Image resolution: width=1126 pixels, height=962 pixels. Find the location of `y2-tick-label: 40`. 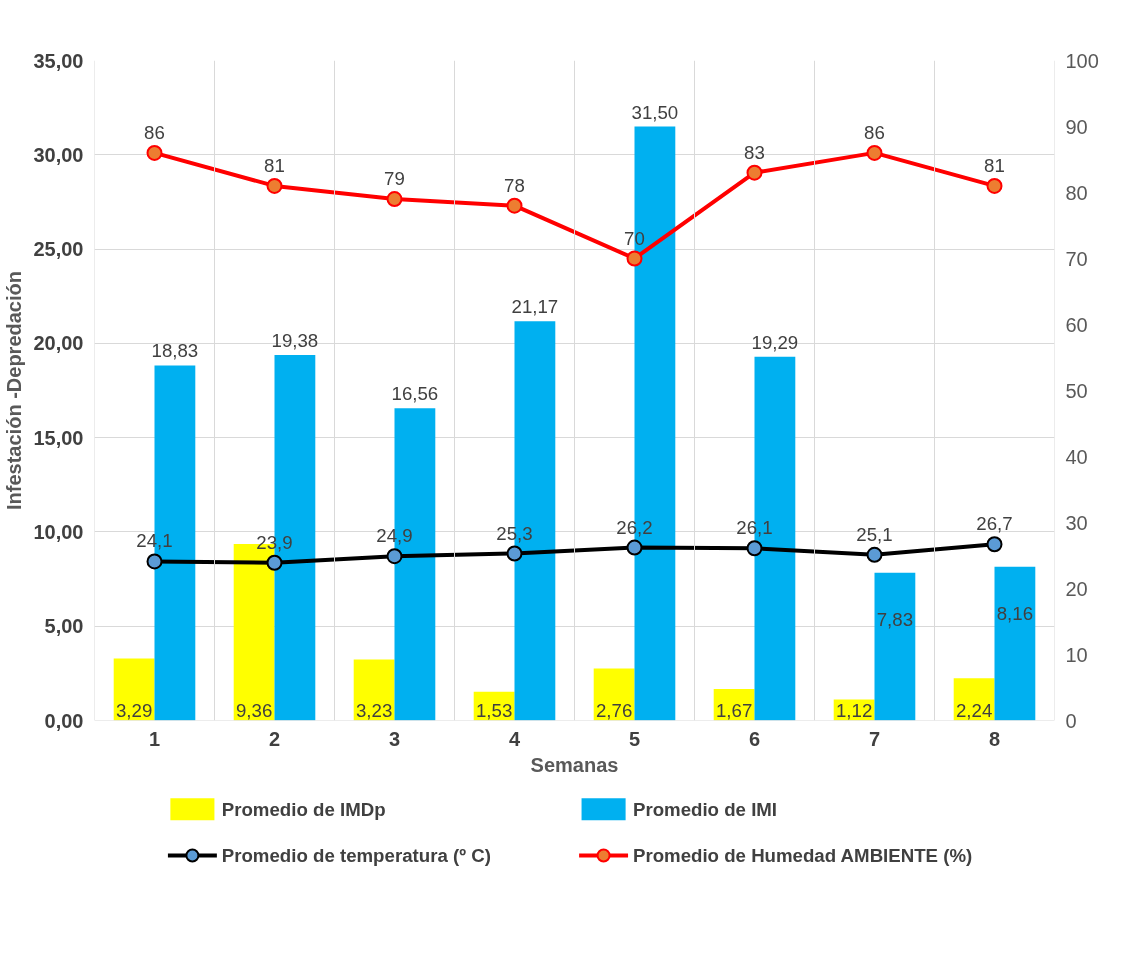

y2-tick-label: 40 is located at coordinates (1076, 456).